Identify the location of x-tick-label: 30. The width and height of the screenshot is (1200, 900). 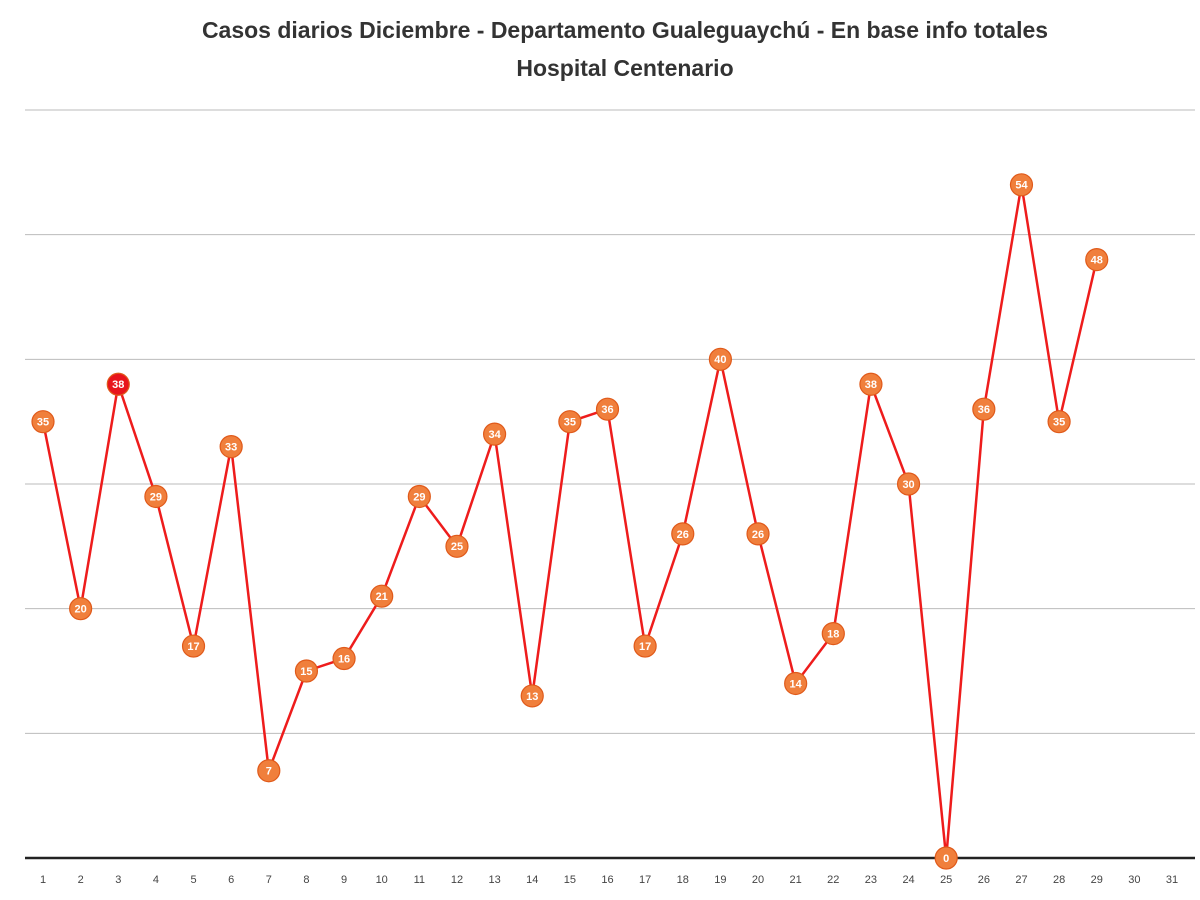
(1134, 880).